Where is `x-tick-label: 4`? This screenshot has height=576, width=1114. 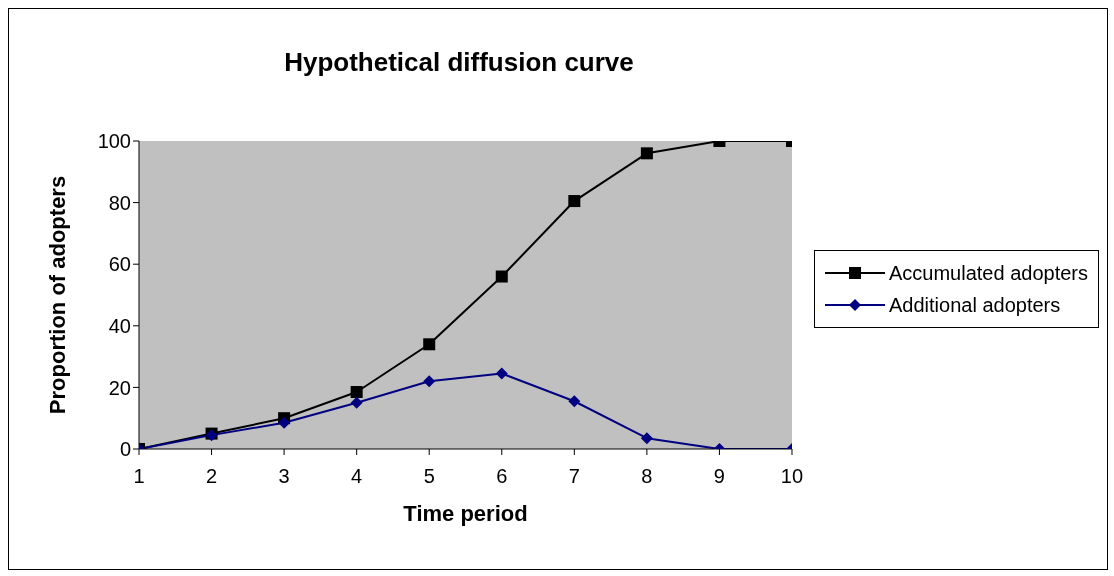 x-tick-label: 4 is located at coordinates (357, 476).